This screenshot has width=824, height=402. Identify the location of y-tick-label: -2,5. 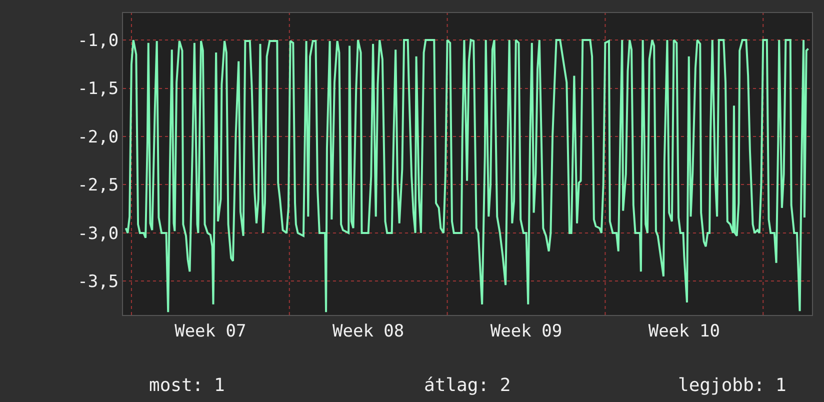
(98, 186).